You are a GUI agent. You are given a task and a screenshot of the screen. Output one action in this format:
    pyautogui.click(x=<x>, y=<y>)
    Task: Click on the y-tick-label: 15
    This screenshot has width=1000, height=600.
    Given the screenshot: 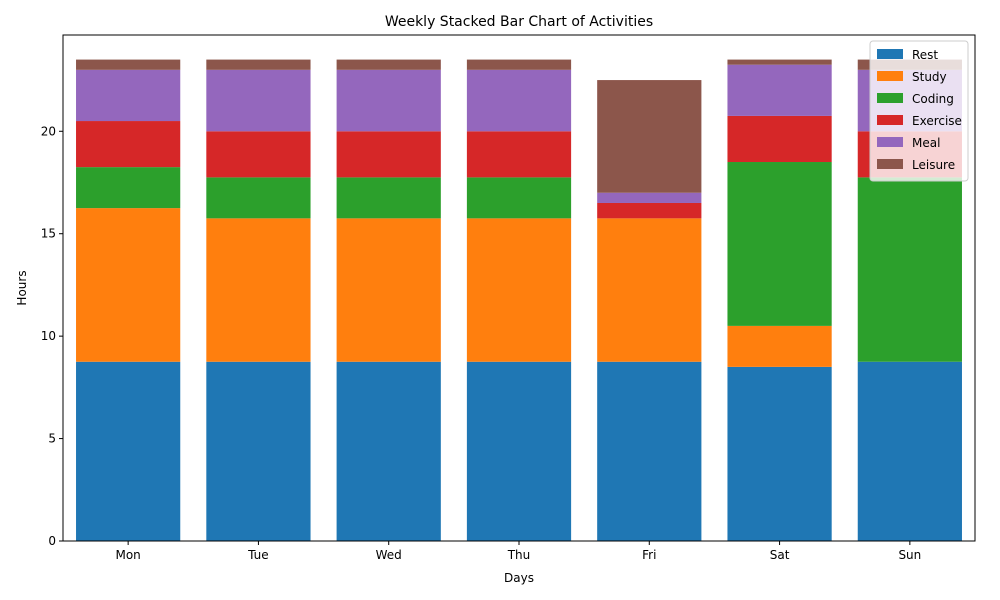 What is the action you would take?
    pyautogui.click(x=48, y=234)
    